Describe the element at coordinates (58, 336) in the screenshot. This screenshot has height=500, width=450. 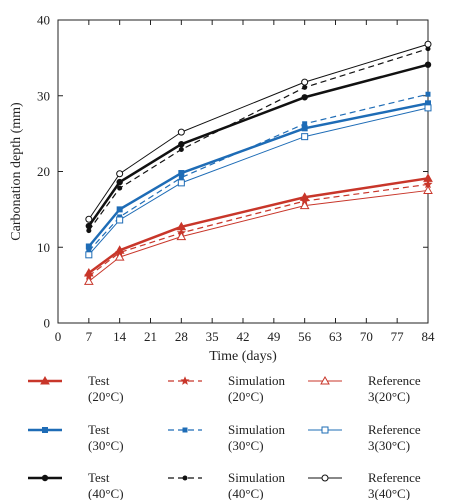
I see `x-tick-label: 0` at that location.